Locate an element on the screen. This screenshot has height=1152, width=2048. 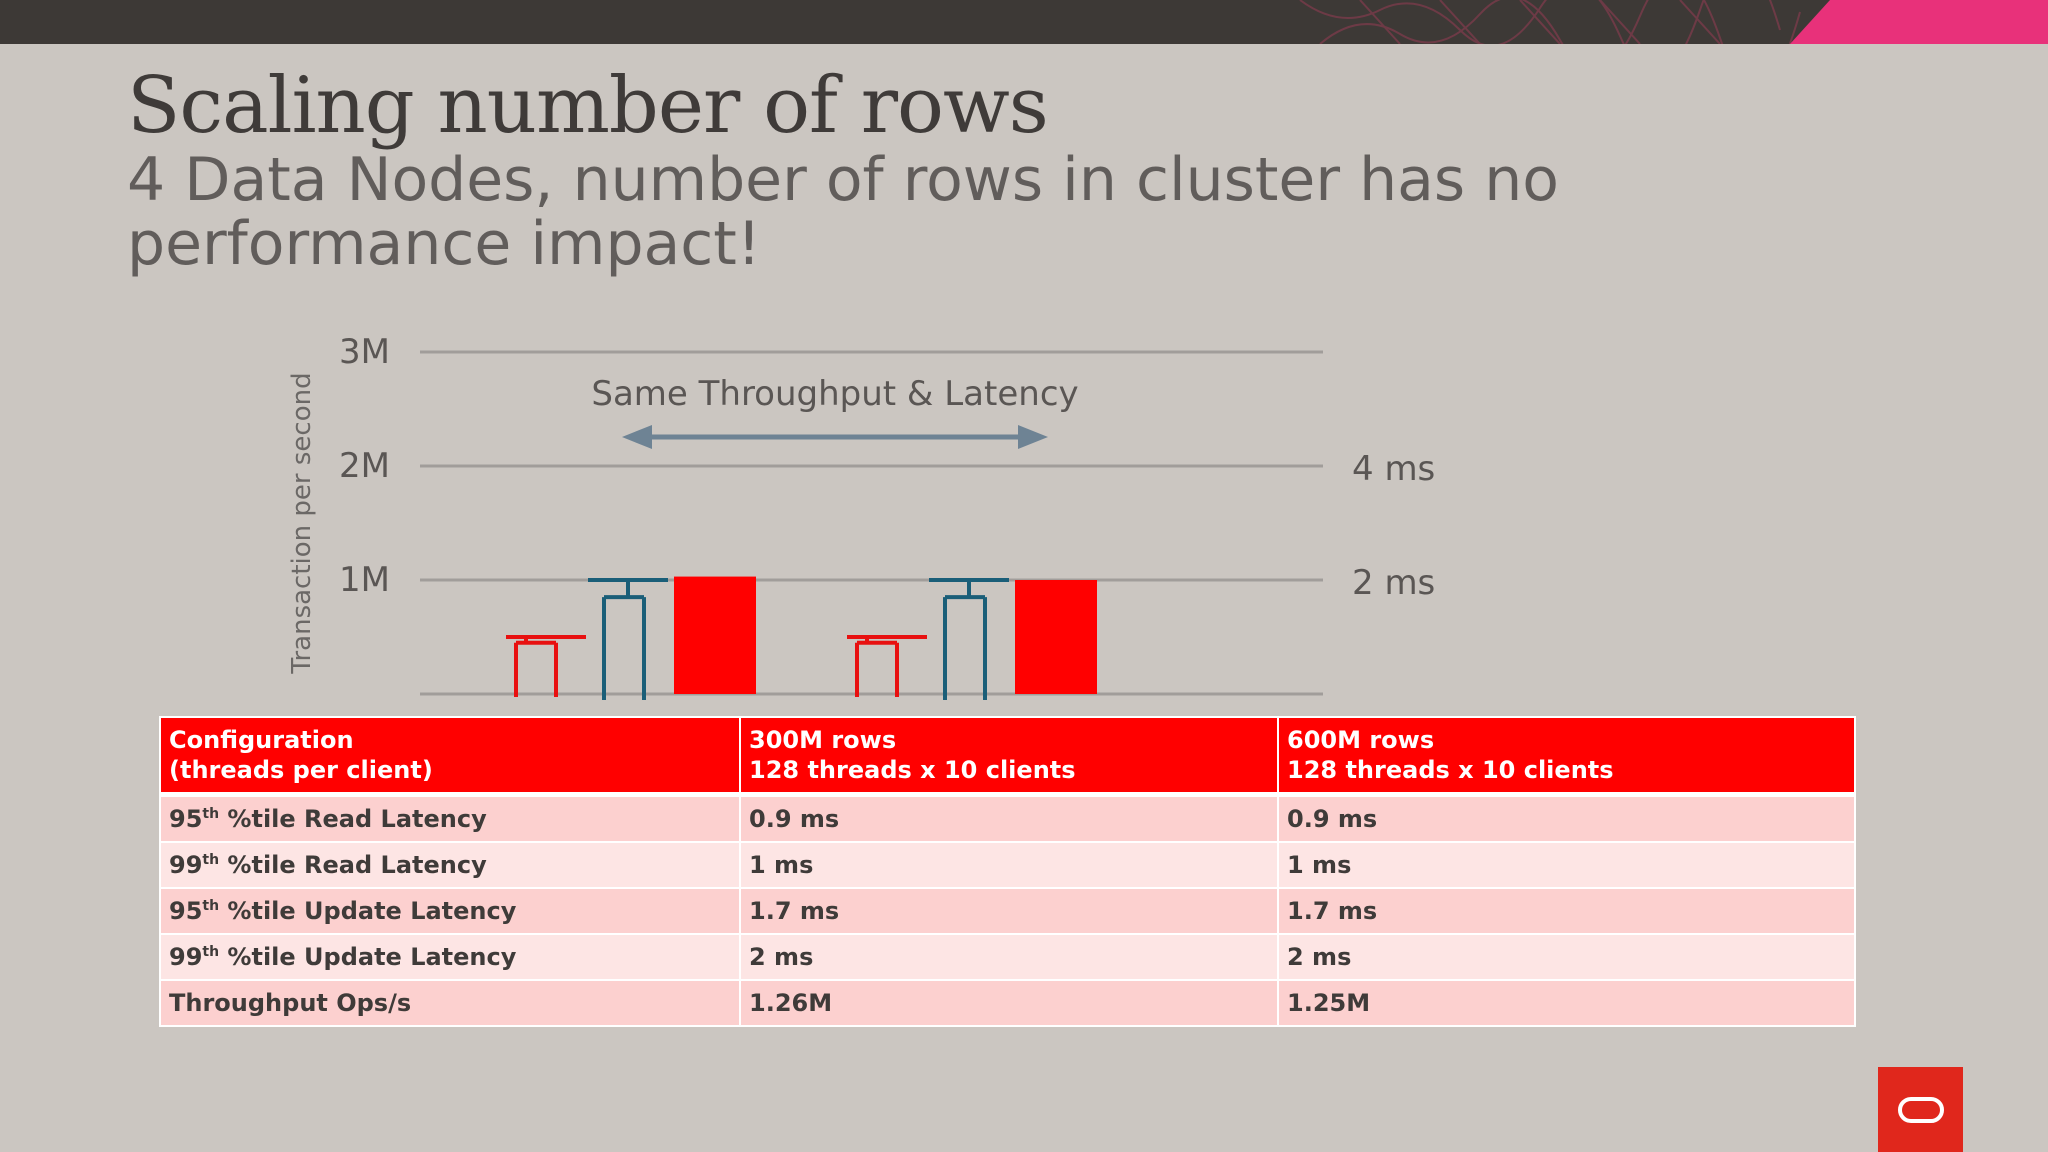
cell-300m: 1.26M is located at coordinates (1009, 1003).